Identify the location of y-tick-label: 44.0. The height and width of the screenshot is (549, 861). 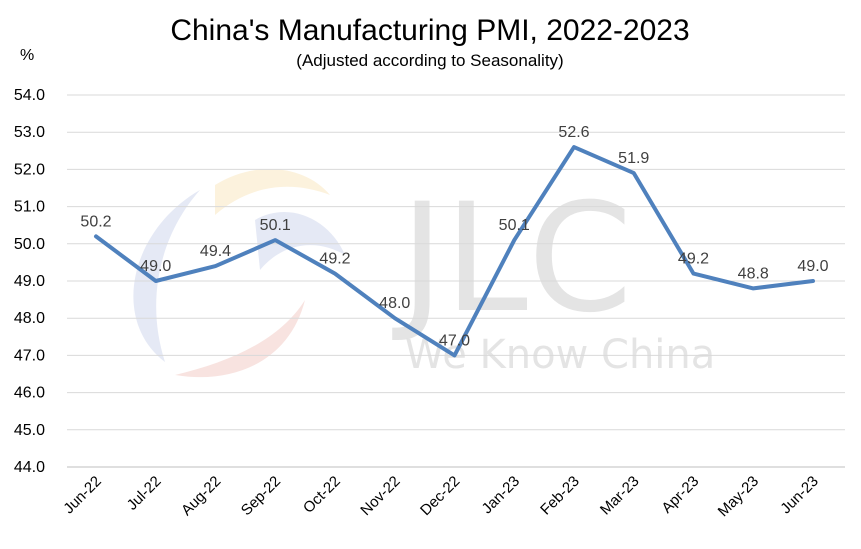
(29, 467).